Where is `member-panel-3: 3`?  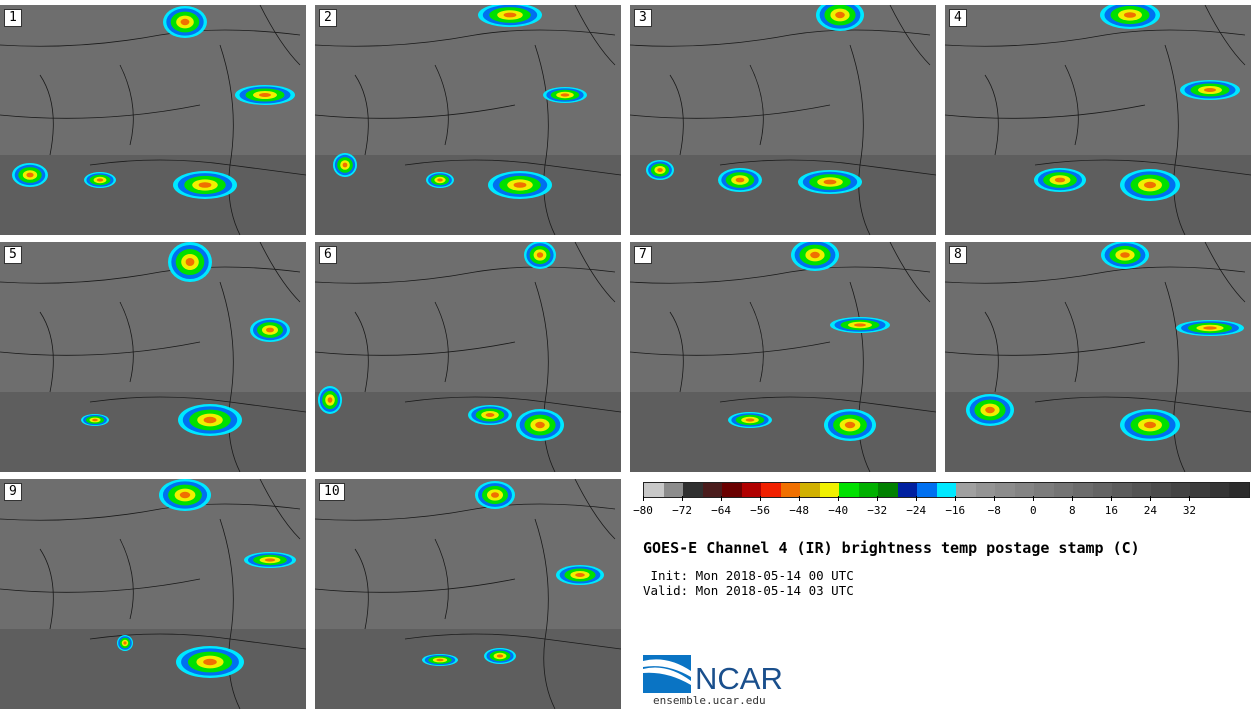 member-panel-3: 3 is located at coordinates (783, 120).